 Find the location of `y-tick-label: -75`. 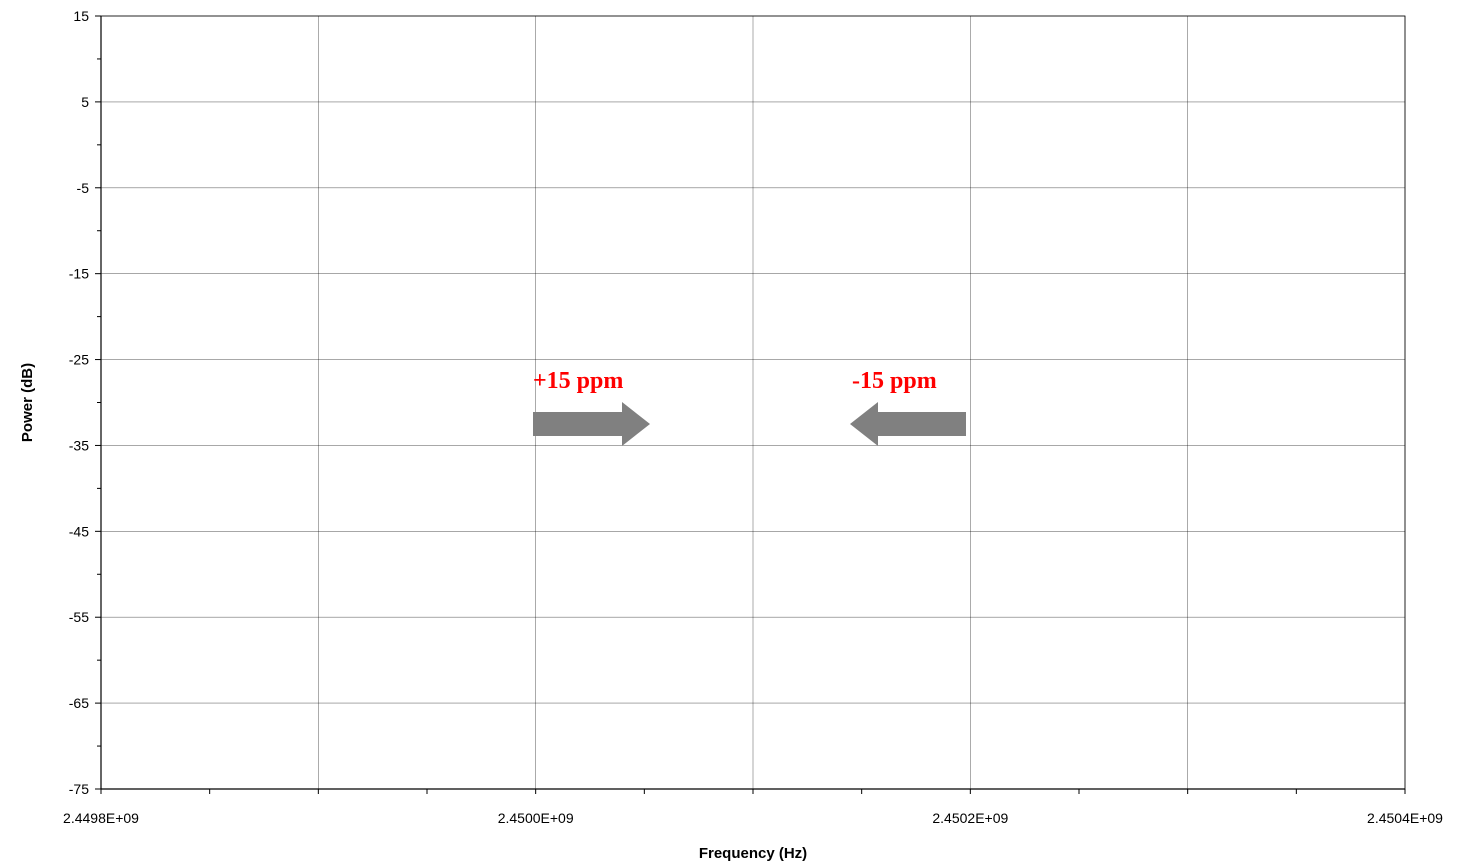

y-tick-label: -75 is located at coordinates (79, 789).